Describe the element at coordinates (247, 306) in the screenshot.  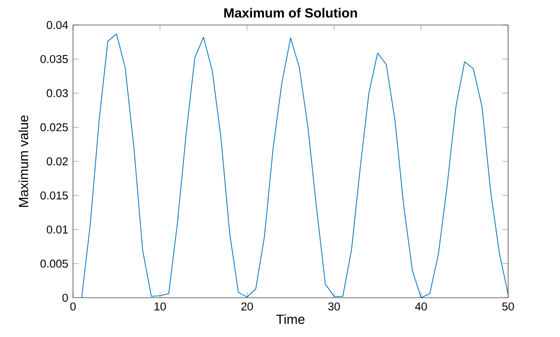
I see `x-tick-label: 20` at that location.